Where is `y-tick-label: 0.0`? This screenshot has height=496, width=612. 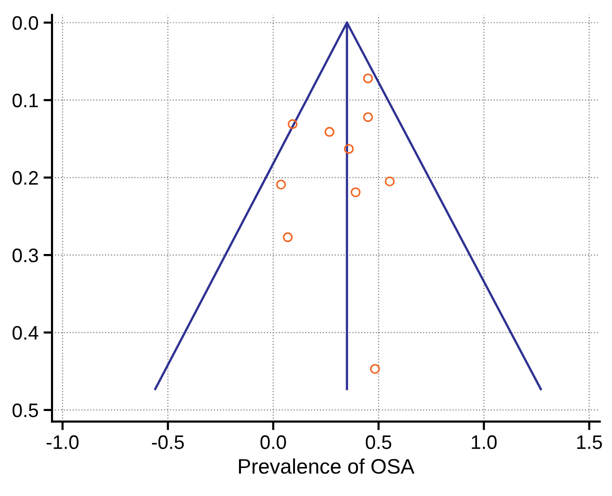 y-tick-label: 0.0 is located at coordinates (25, 23).